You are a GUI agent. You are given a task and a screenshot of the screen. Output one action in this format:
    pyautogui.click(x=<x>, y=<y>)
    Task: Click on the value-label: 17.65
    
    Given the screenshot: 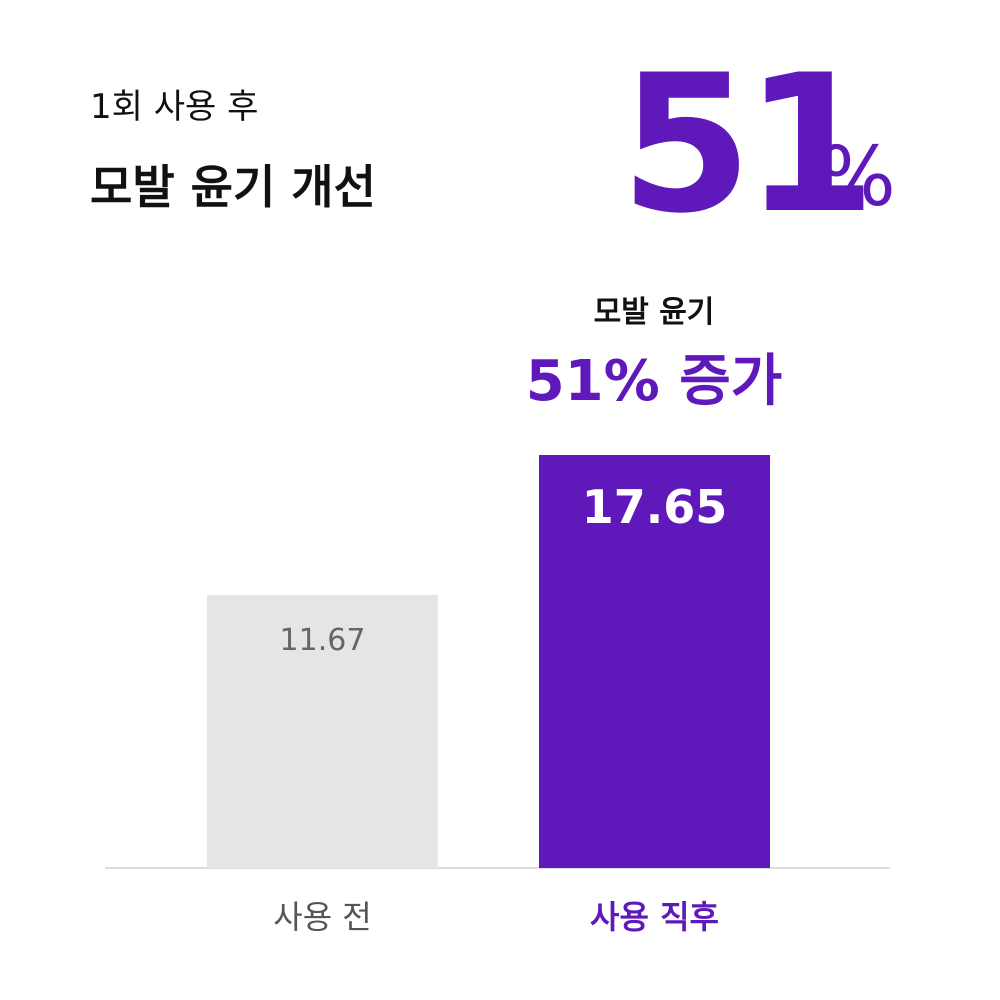 What is the action you would take?
    pyautogui.click(x=655, y=507)
    